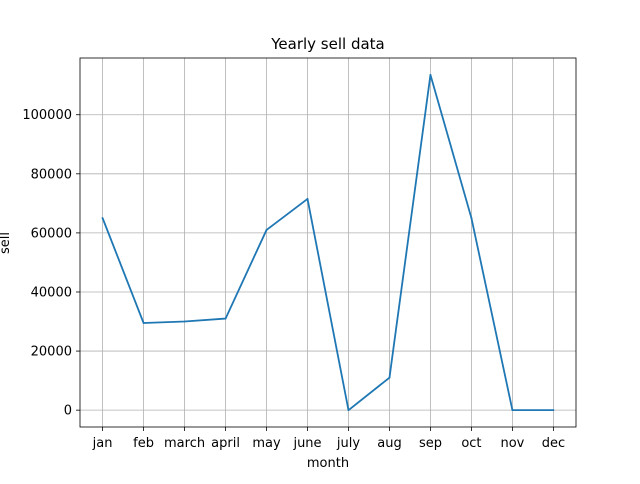 This screenshot has width=640, height=484. Describe the element at coordinates (328, 463) in the screenshot. I see `x-axis-label: month` at that location.